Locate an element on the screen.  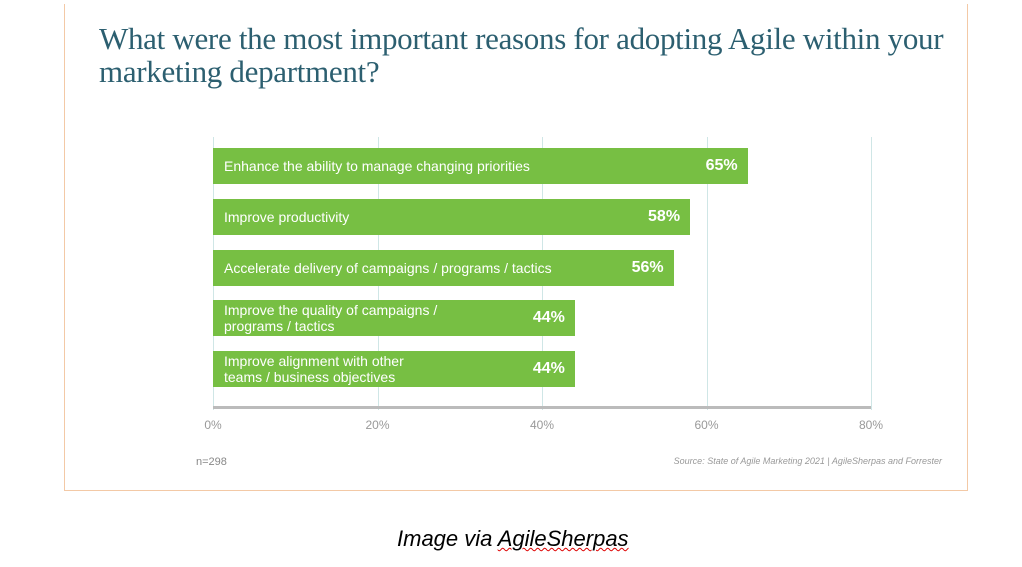
image-caption: Image via AgileSherpas is located at coordinates (513, 539).